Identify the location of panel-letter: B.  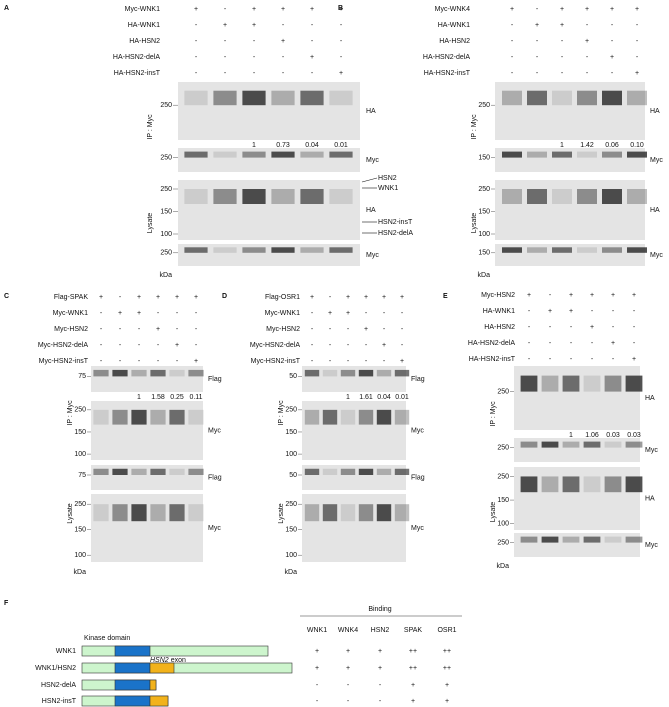
(340, 8).